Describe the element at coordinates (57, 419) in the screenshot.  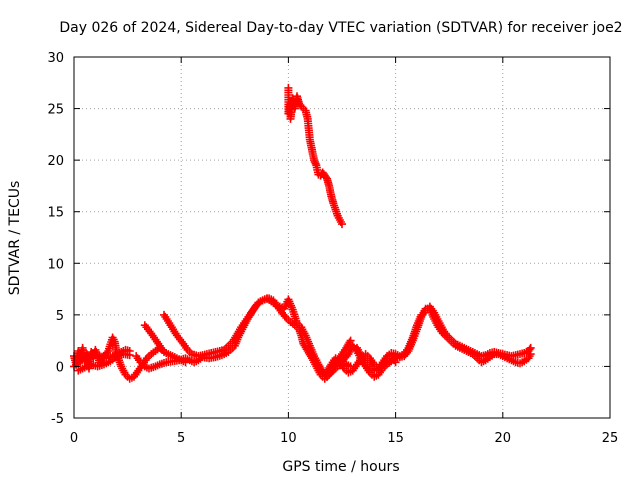
I see `y-tick-label: -5` at that location.